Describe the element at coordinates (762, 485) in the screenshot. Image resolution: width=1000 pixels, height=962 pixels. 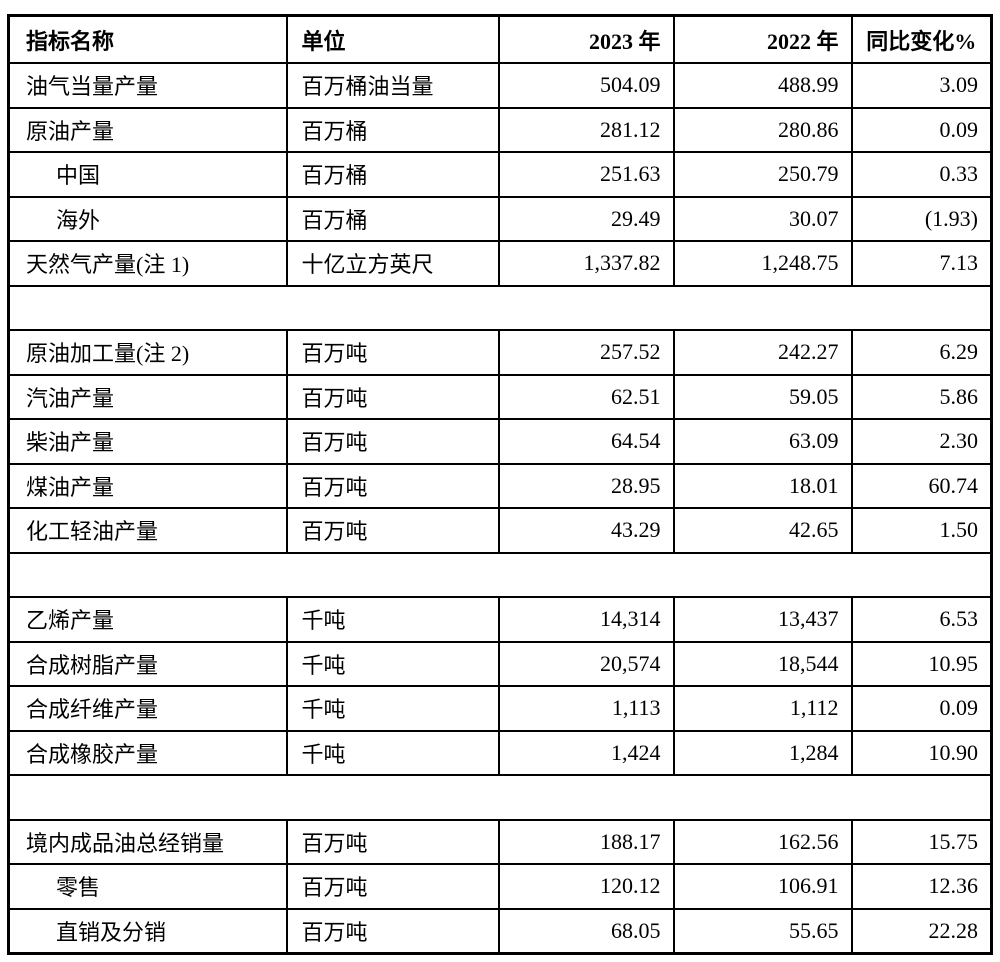
I see `value-2022-cell: 18.01` at that location.